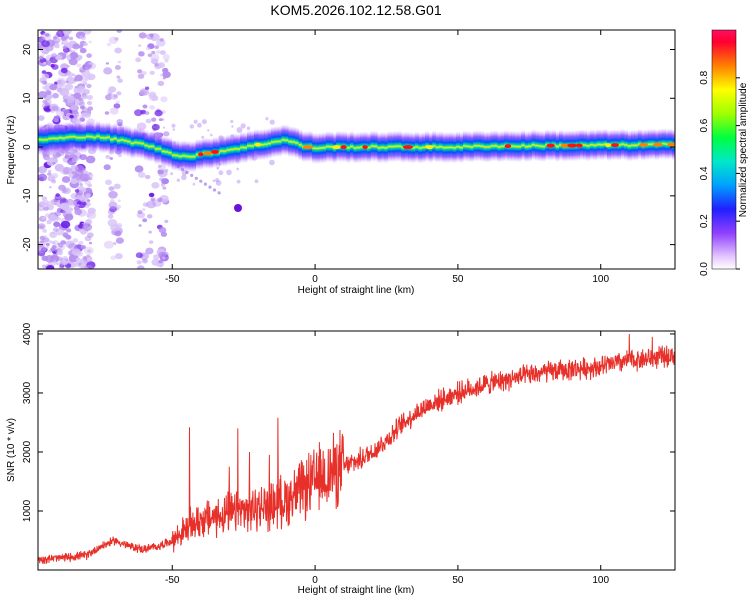 The width and height of the screenshot is (750, 600). Describe the element at coordinates (704, 77) in the screenshot. I see `colorbar-tick-label: 0.8` at that location.